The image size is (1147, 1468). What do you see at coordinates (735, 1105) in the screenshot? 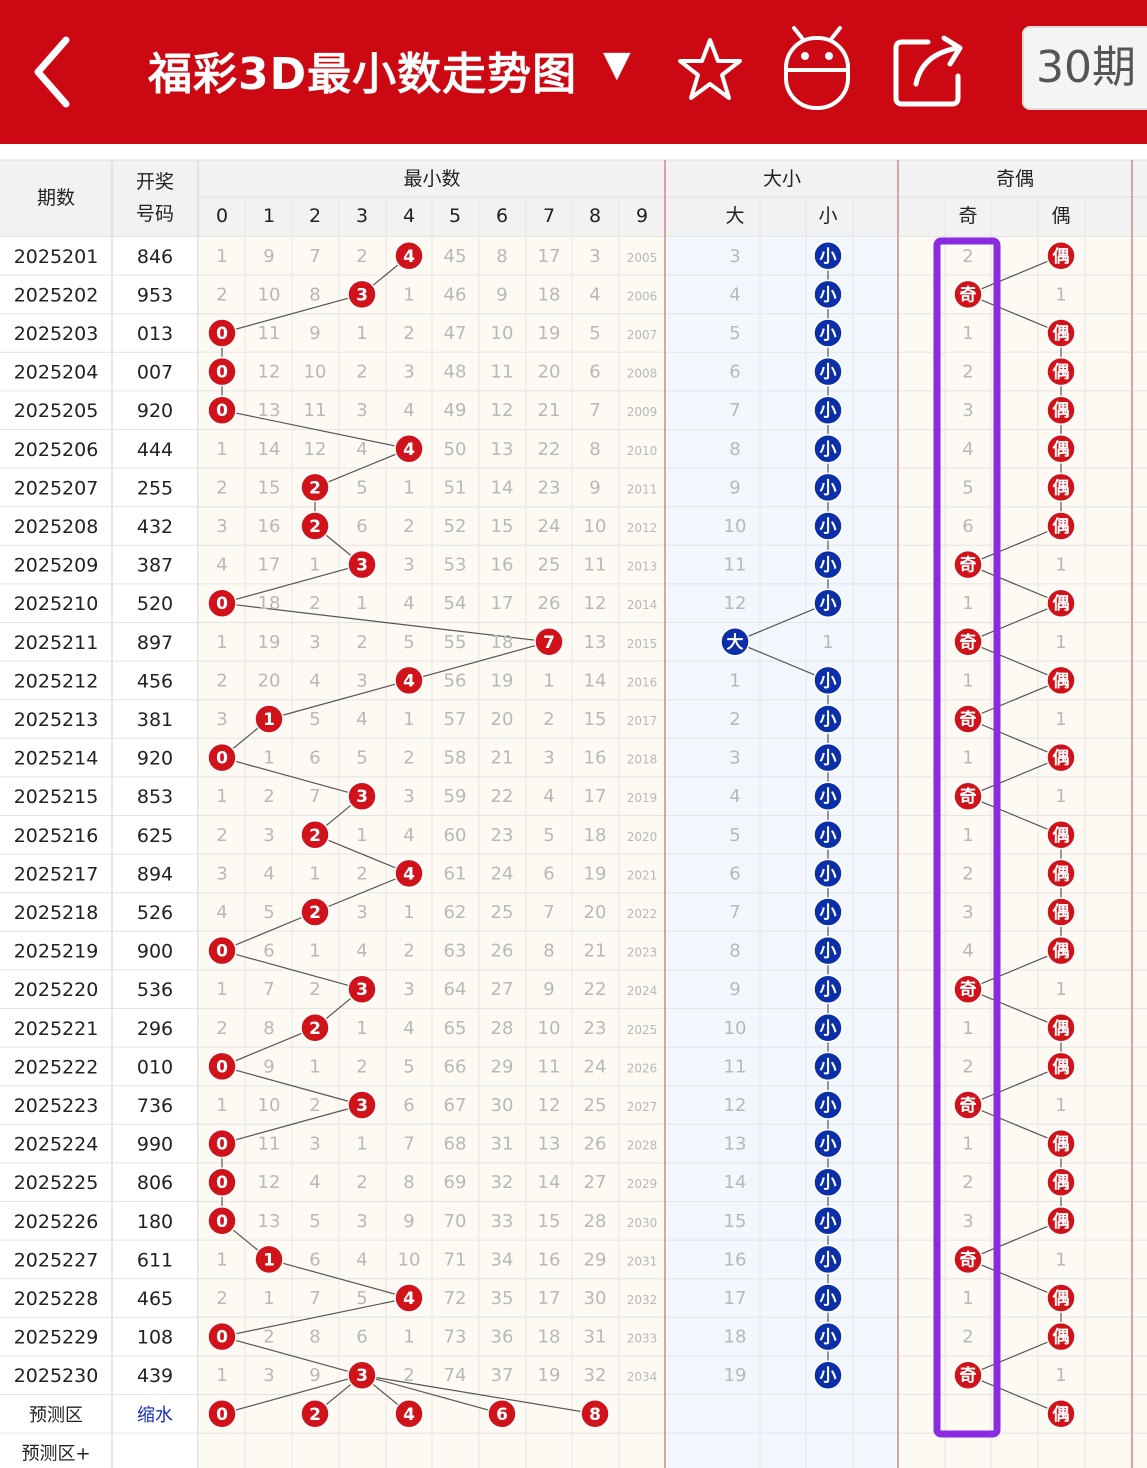
I see `size-miss-cell: 12` at bounding box center [735, 1105].